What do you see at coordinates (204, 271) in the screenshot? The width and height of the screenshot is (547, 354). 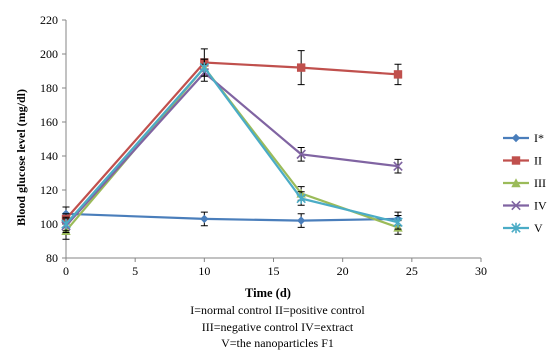 I see `x-tick-label: 10` at bounding box center [204, 271].